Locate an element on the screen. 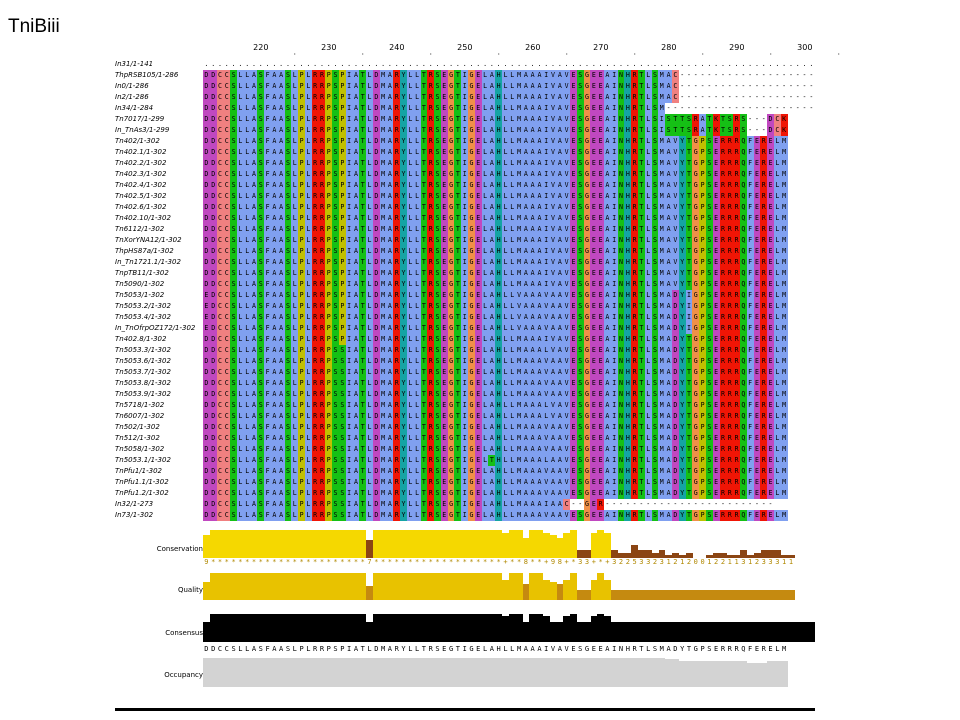 The width and height of the screenshot is (960, 720). sequence-name: Tn402.8/1-302 is located at coordinates (141, 339).